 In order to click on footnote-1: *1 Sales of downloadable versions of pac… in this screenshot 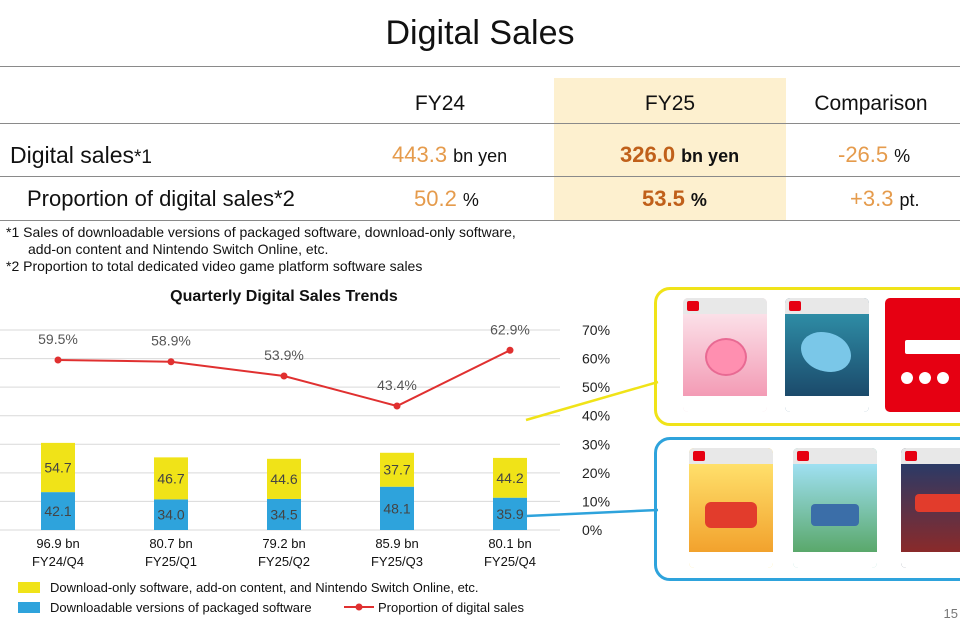, I will do `click(261, 232)`.